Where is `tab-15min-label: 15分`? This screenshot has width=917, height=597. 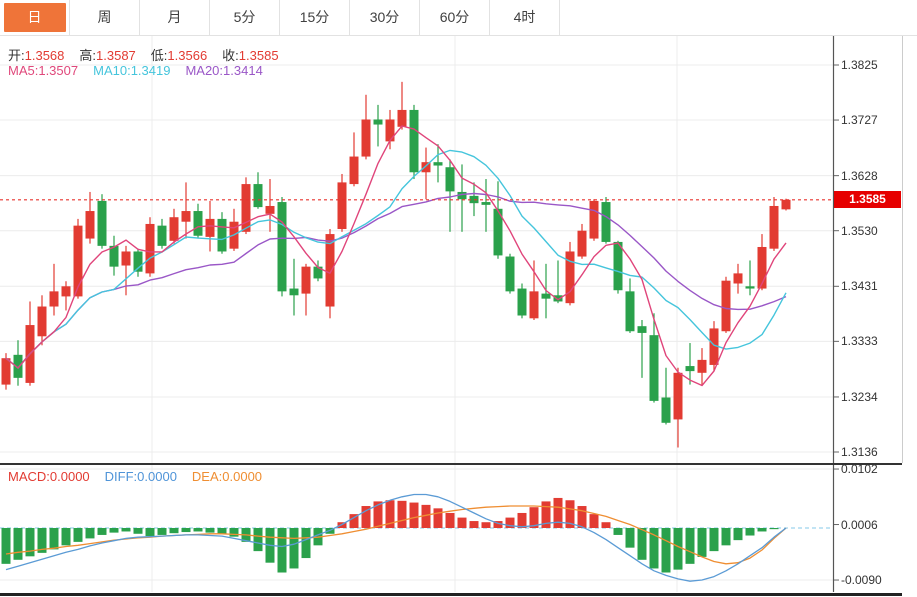 tab-15min-label: 15分 is located at coordinates (314, 17).